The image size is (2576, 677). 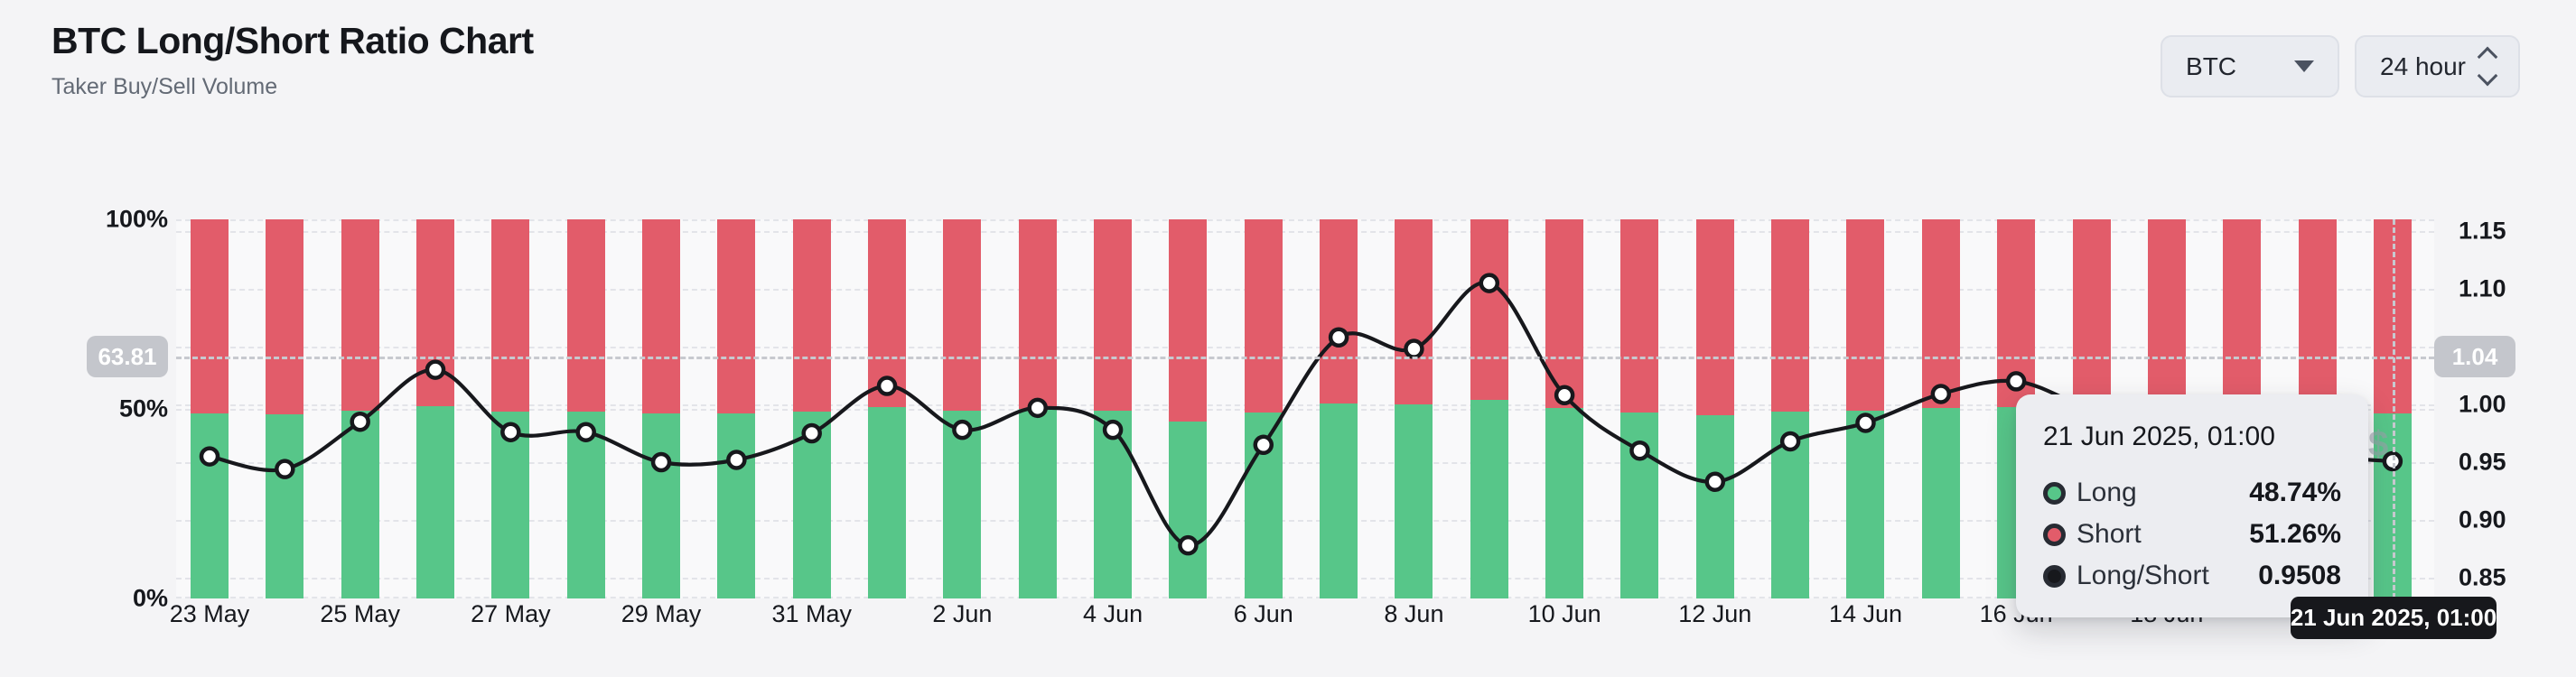 I want to click on x-tick-label: 23 May, so click(x=209, y=613).